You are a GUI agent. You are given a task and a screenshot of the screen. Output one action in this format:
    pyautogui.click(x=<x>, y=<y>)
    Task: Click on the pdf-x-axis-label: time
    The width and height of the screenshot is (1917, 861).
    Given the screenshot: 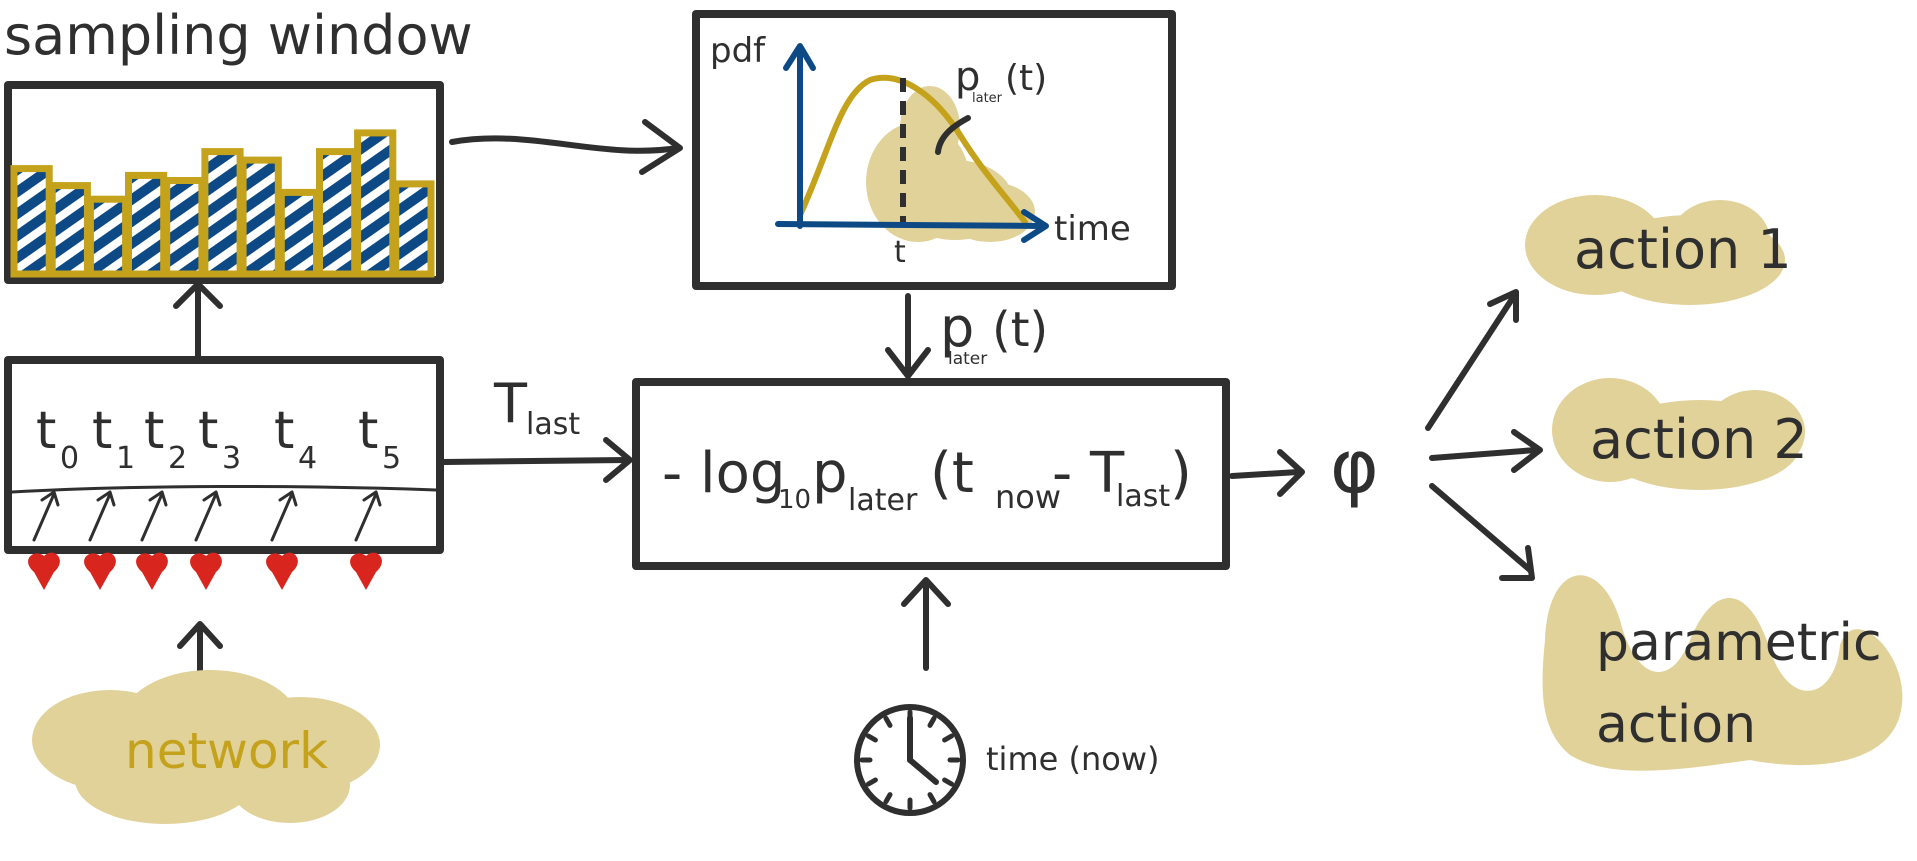 What is the action you would take?
    pyautogui.click(x=1092, y=229)
    